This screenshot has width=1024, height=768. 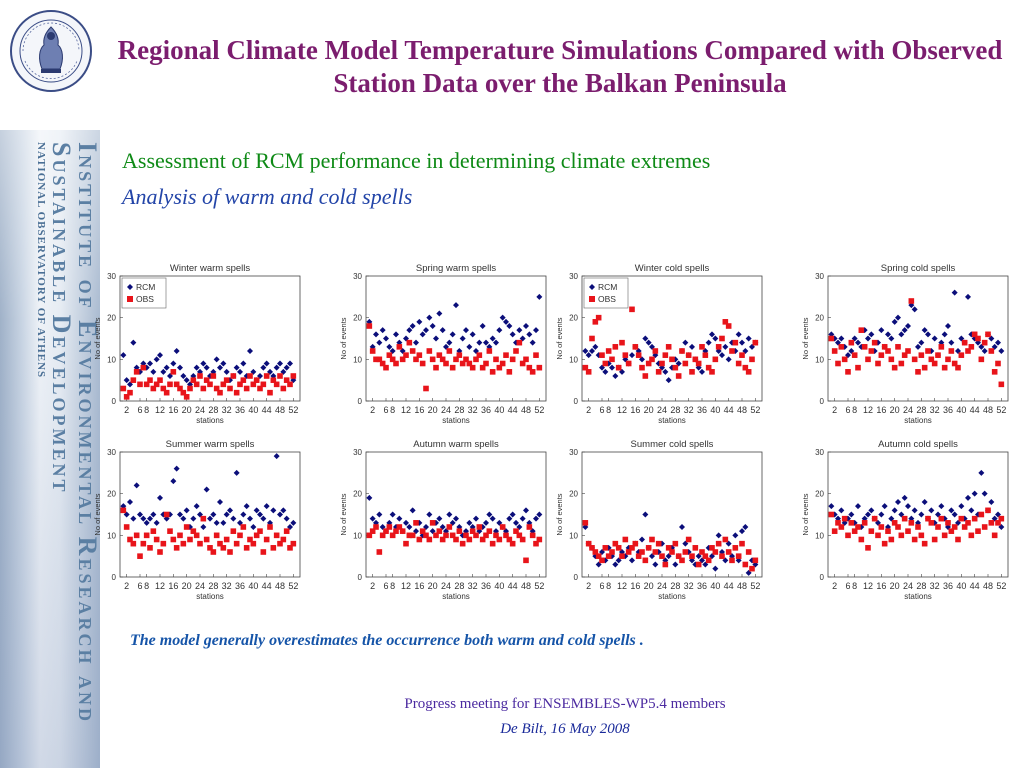 I want to click on x-tick-label: 6, so click(x=385, y=410).